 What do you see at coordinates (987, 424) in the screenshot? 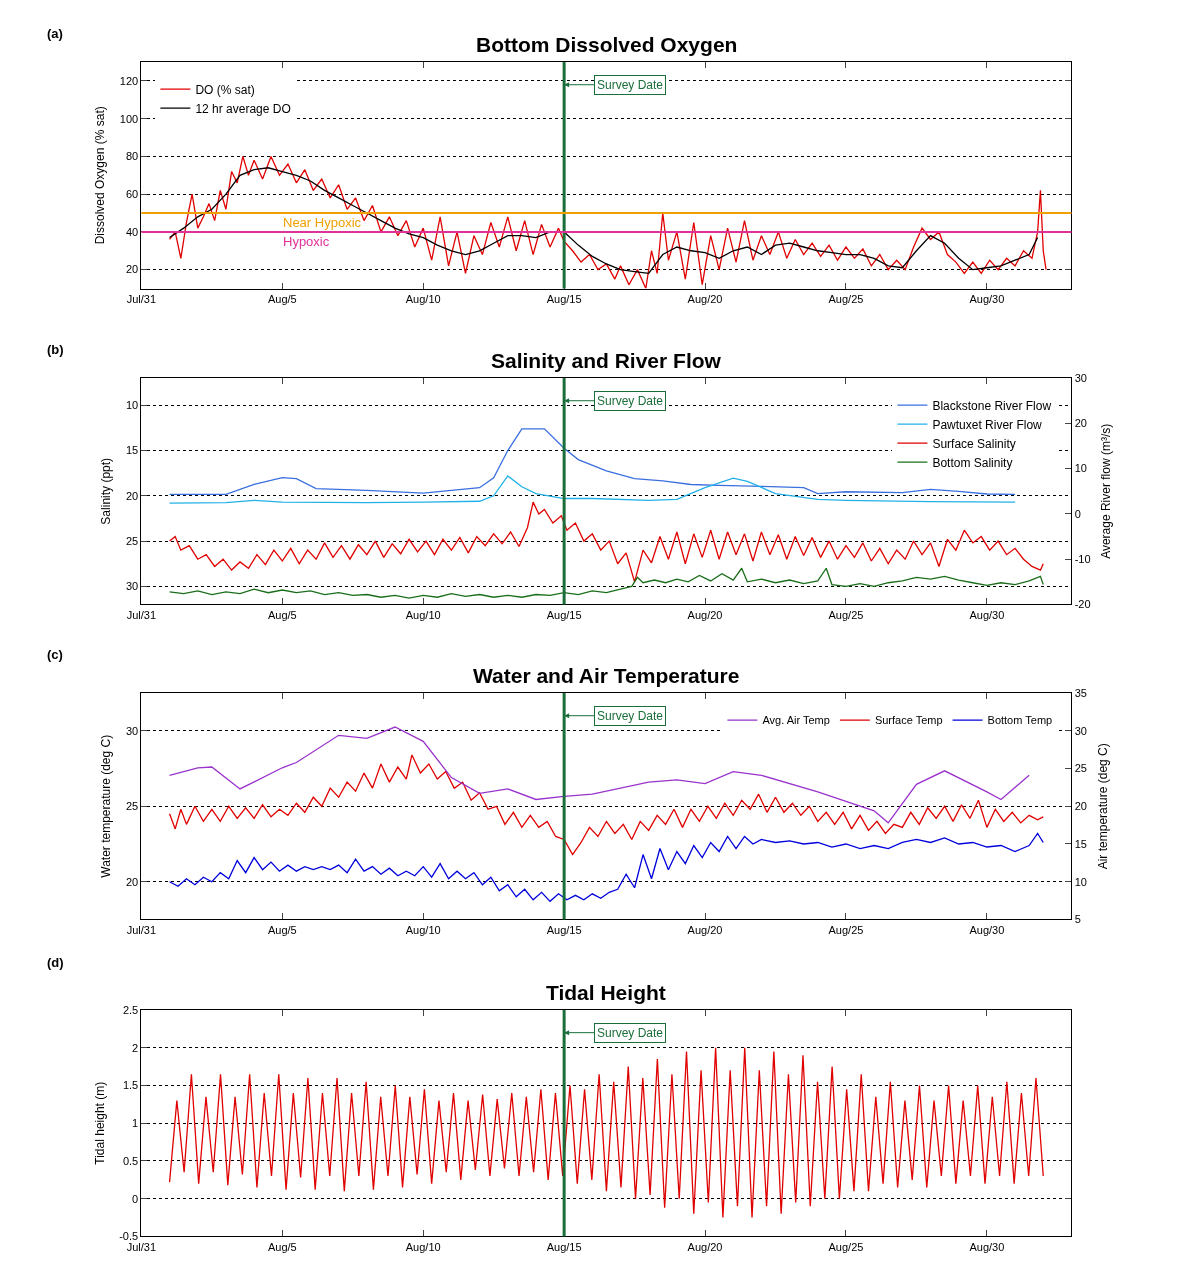
I see `legend-label: Pawtuxet River Flow` at bounding box center [987, 424].